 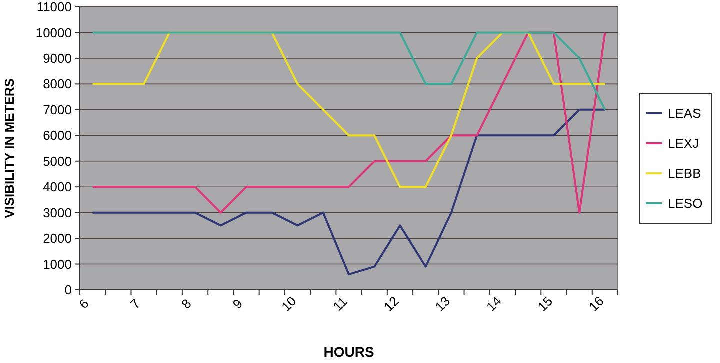 I want to click on legend-label: LEBB, so click(x=685, y=174).